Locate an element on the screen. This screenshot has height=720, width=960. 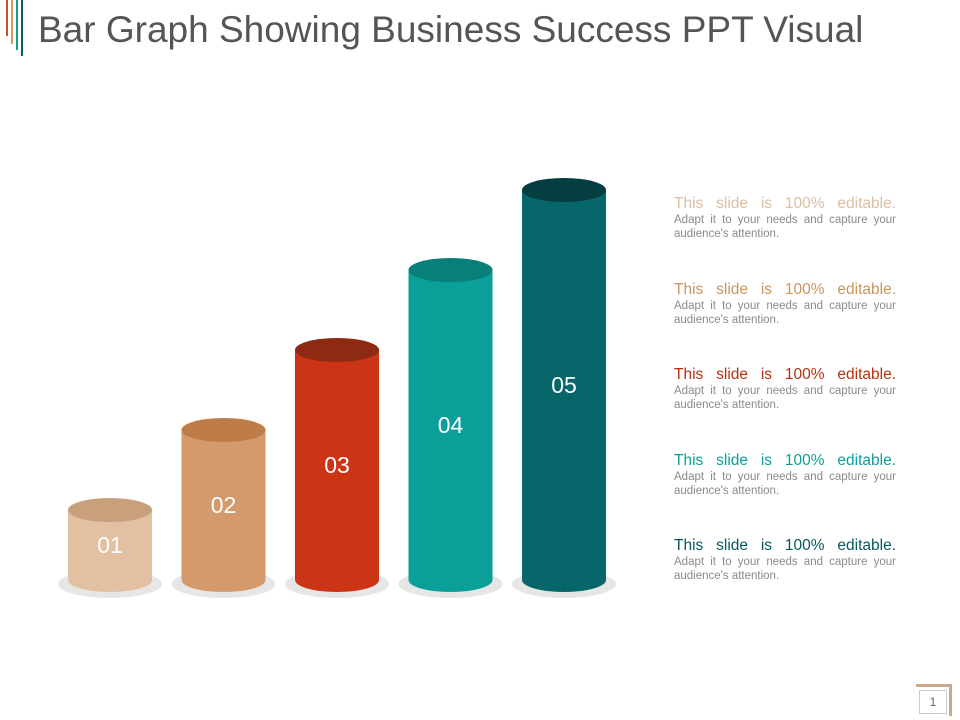
page-number-corner is located at coordinates (934, 700).